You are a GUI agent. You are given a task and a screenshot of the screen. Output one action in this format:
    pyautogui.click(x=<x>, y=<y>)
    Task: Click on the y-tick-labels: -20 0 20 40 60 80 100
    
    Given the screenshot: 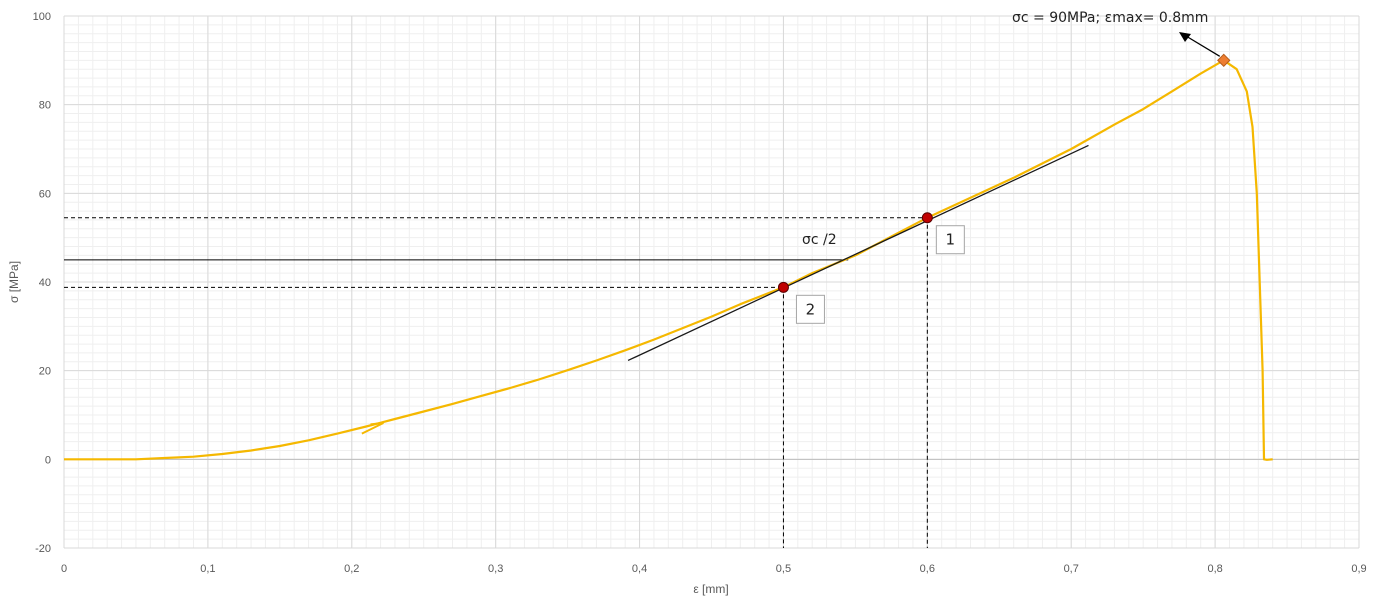 What is the action you would take?
    pyautogui.click(x=42, y=283)
    